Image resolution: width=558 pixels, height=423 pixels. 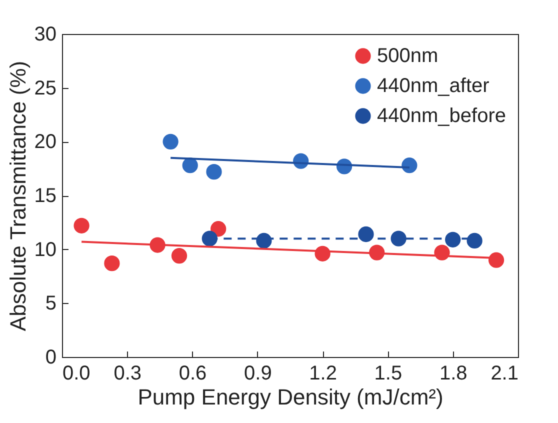 What do you see at coordinates (291, 397) in the screenshot?
I see `x-axis-title: Pump Energy Density (mJ/cm²)` at bounding box center [291, 397].